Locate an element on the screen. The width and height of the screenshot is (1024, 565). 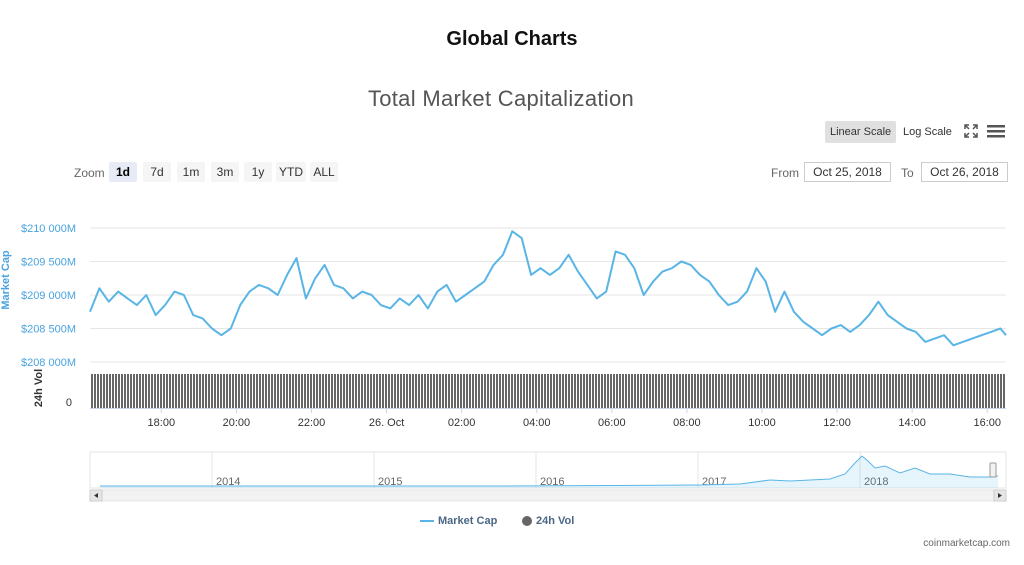
linear-scale-button: Linear Scale is located at coordinates (861, 132).